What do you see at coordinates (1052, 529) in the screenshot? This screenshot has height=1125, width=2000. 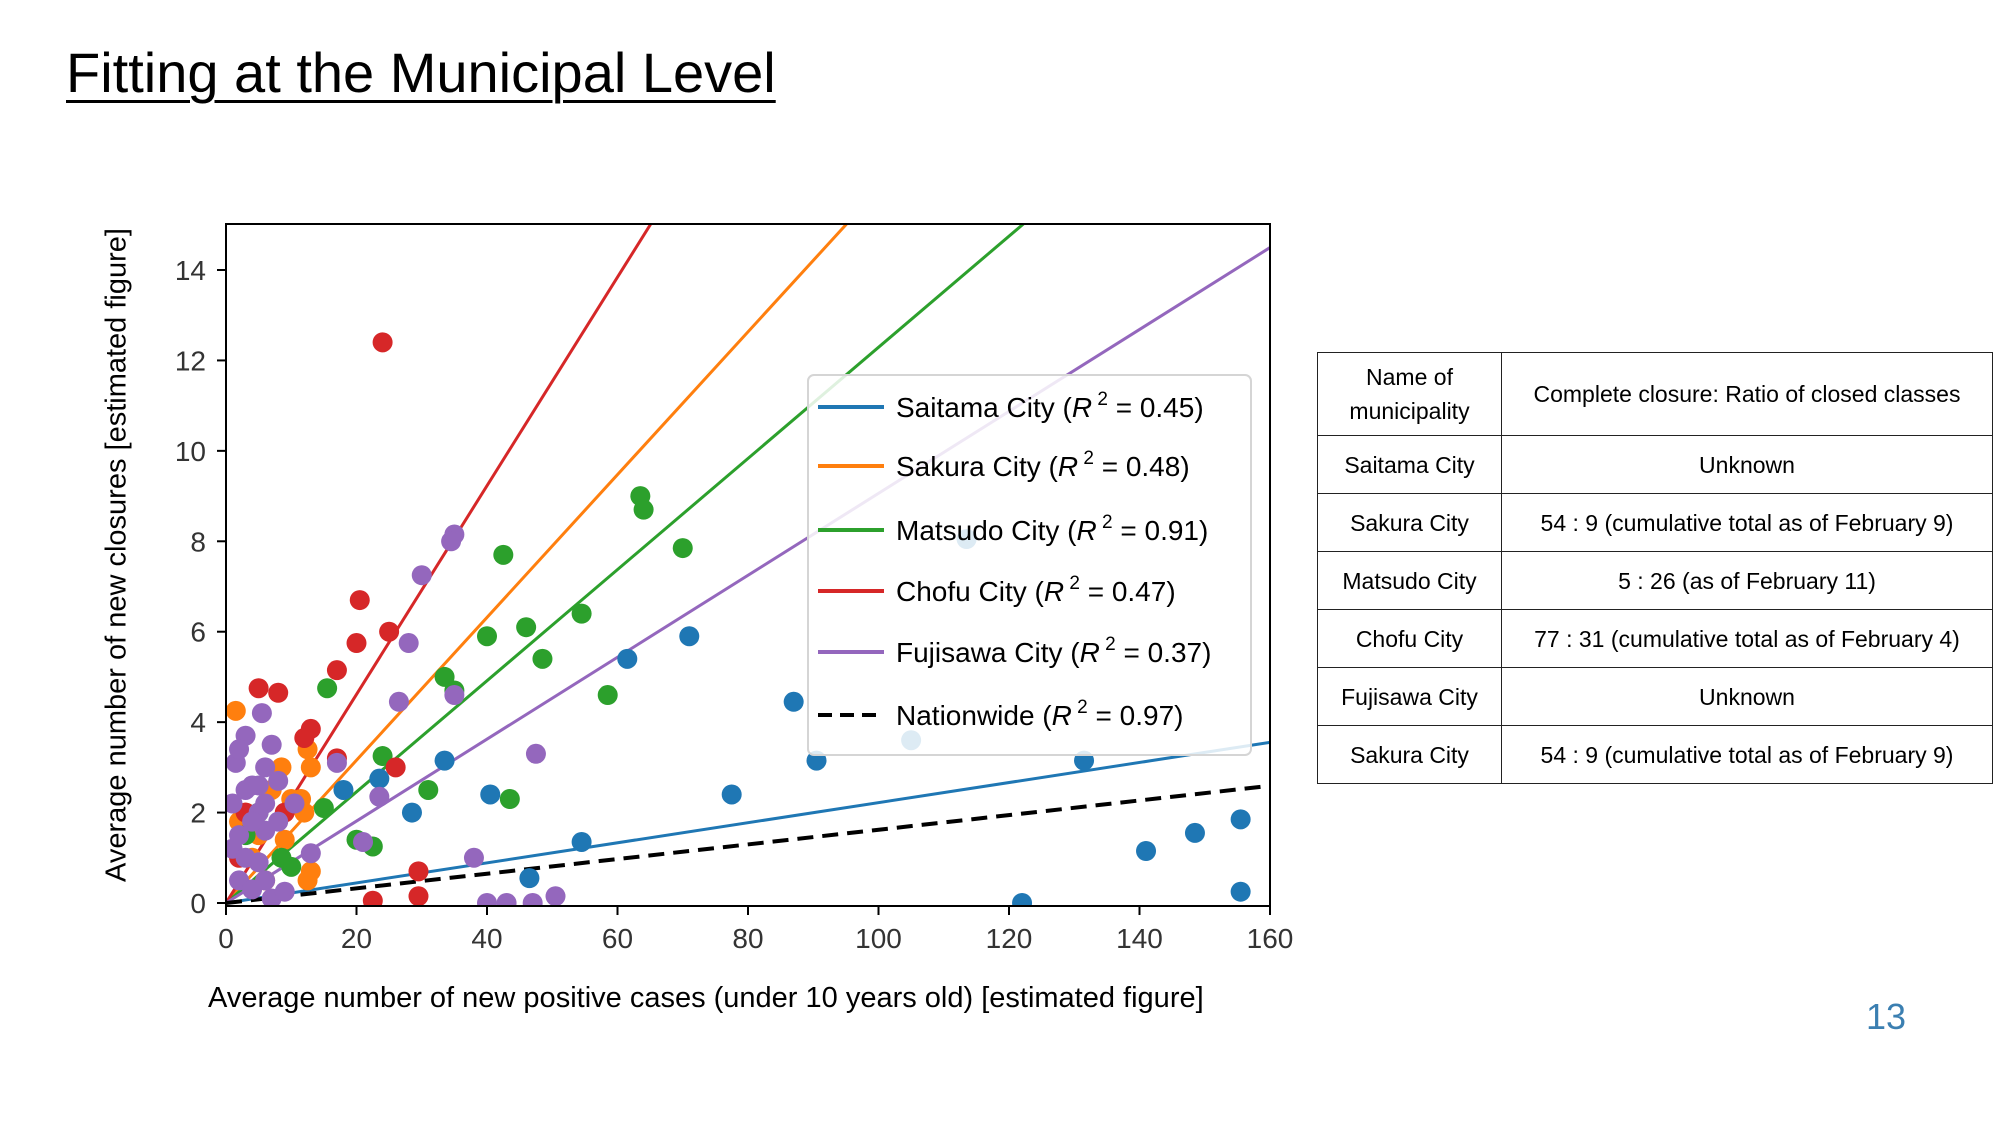 I see `legend-label-matsudo-city: Matsudo City (R 2 = 0.91)` at bounding box center [1052, 529].